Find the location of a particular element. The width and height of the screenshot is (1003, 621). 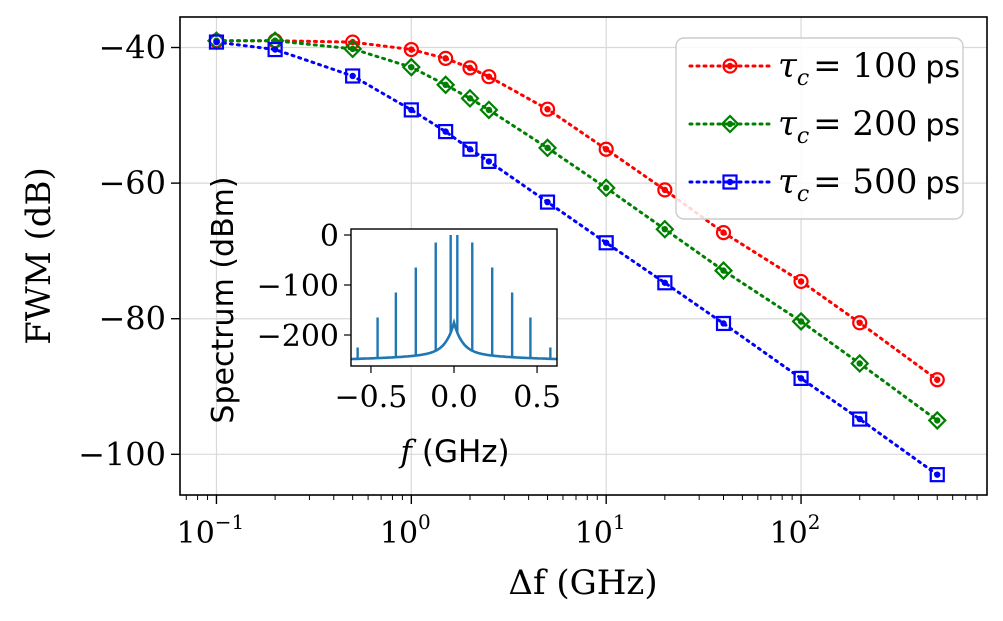

main-y-axis-label: FWM (dB) is located at coordinates (39, 255).